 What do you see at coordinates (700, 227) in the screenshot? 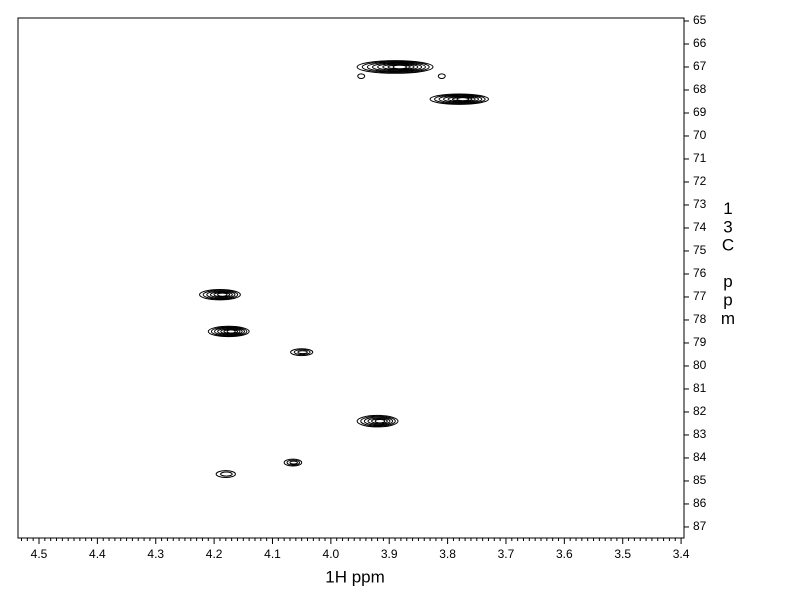
I see `y-tick-label: 74` at bounding box center [700, 227].